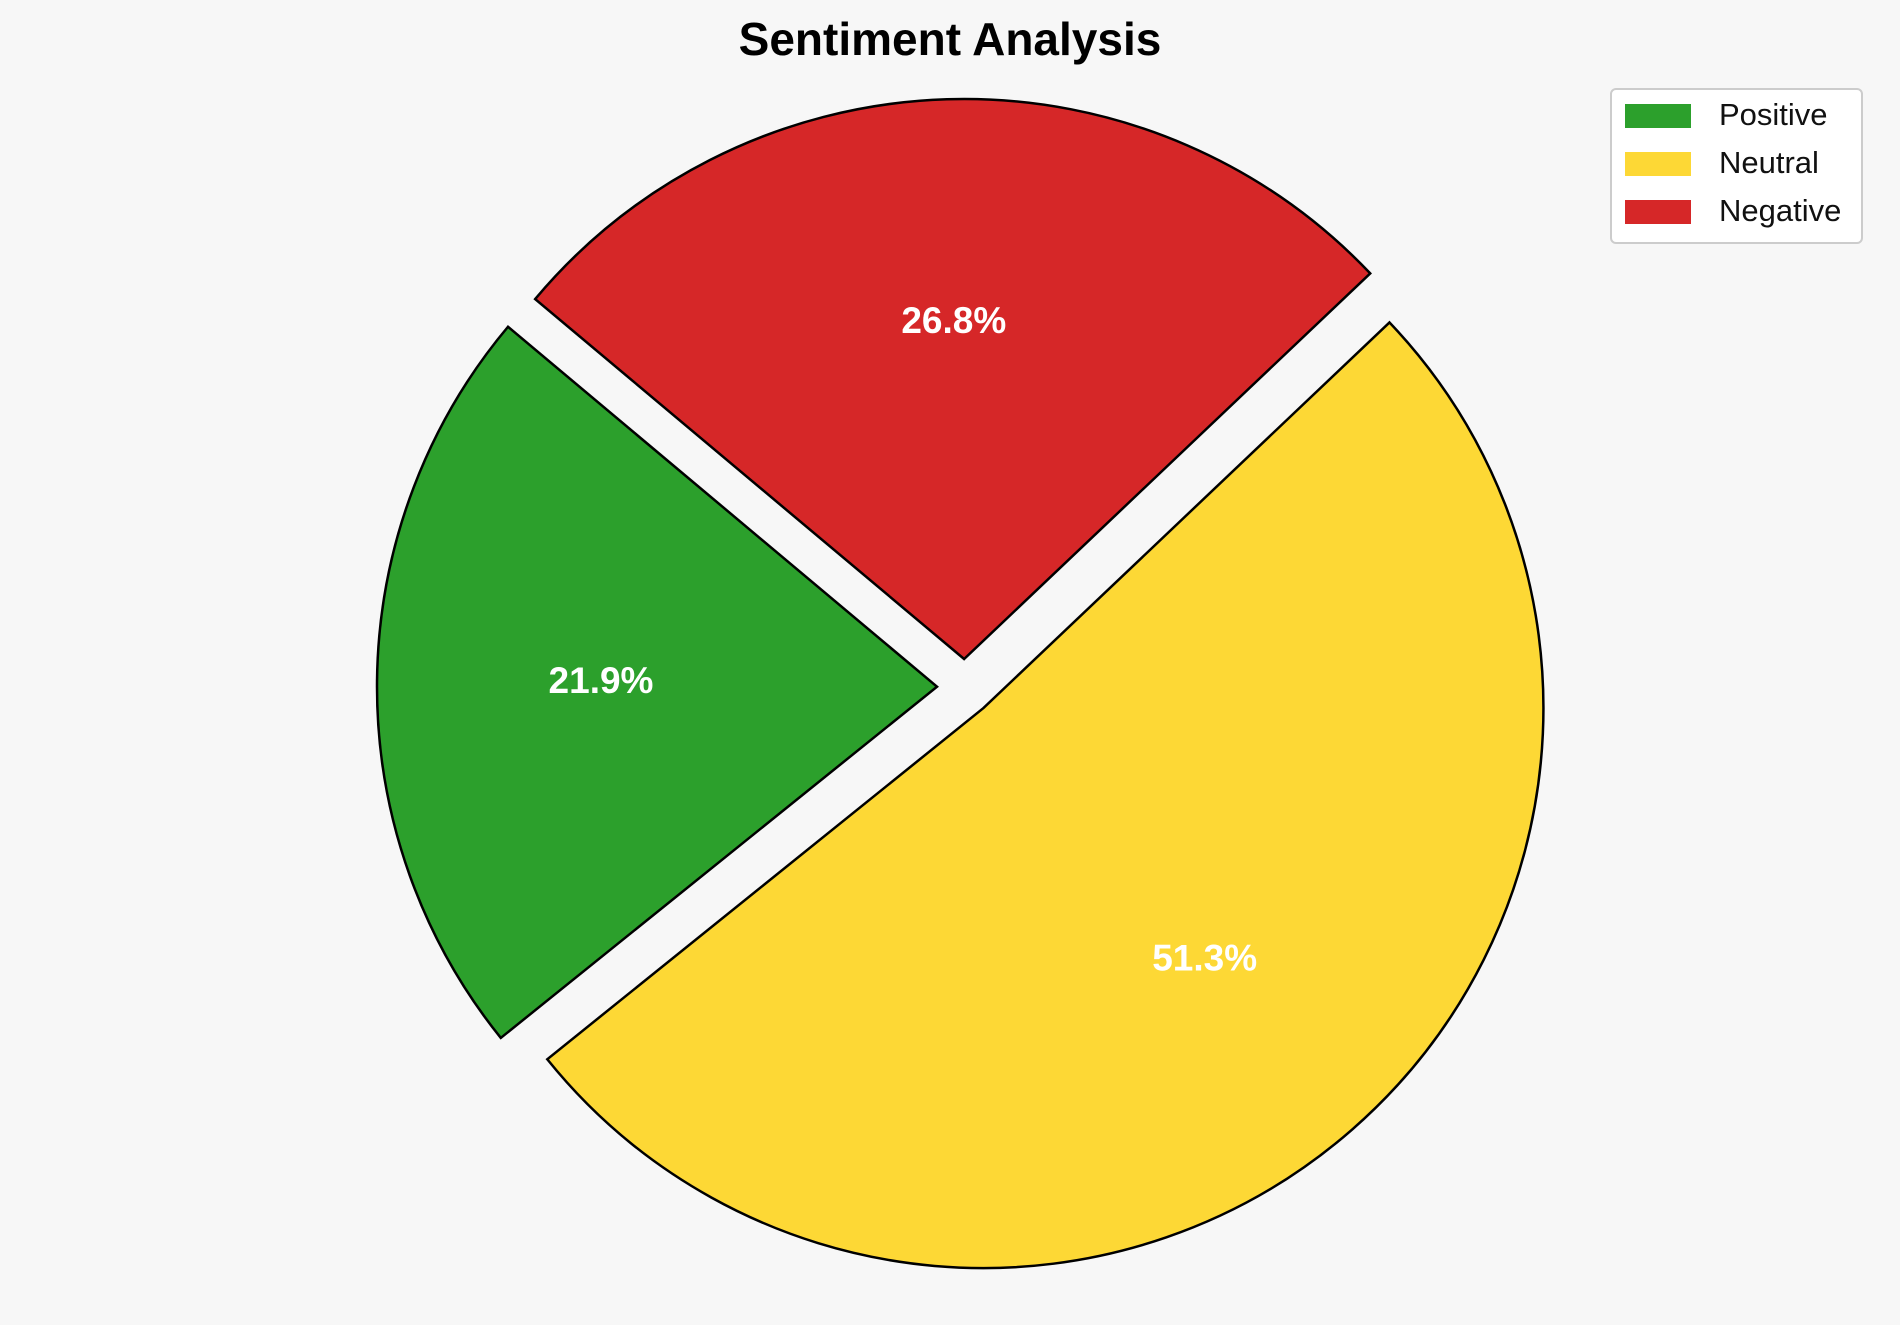 The height and width of the screenshot is (1325, 1900). I want to click on slice-label-positive: 21.9%, so click(601, 680).